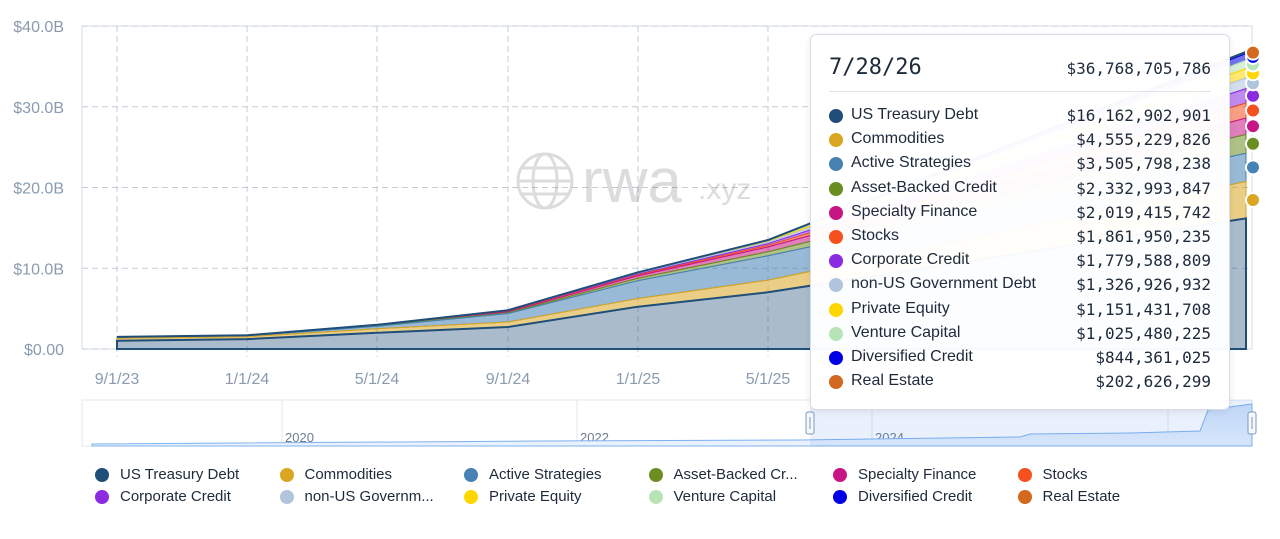  Describe the element at coordinates (1020, 310) in the screenshot. I see `tooltip-row: Private Equity $1,151,431,708` at that location.